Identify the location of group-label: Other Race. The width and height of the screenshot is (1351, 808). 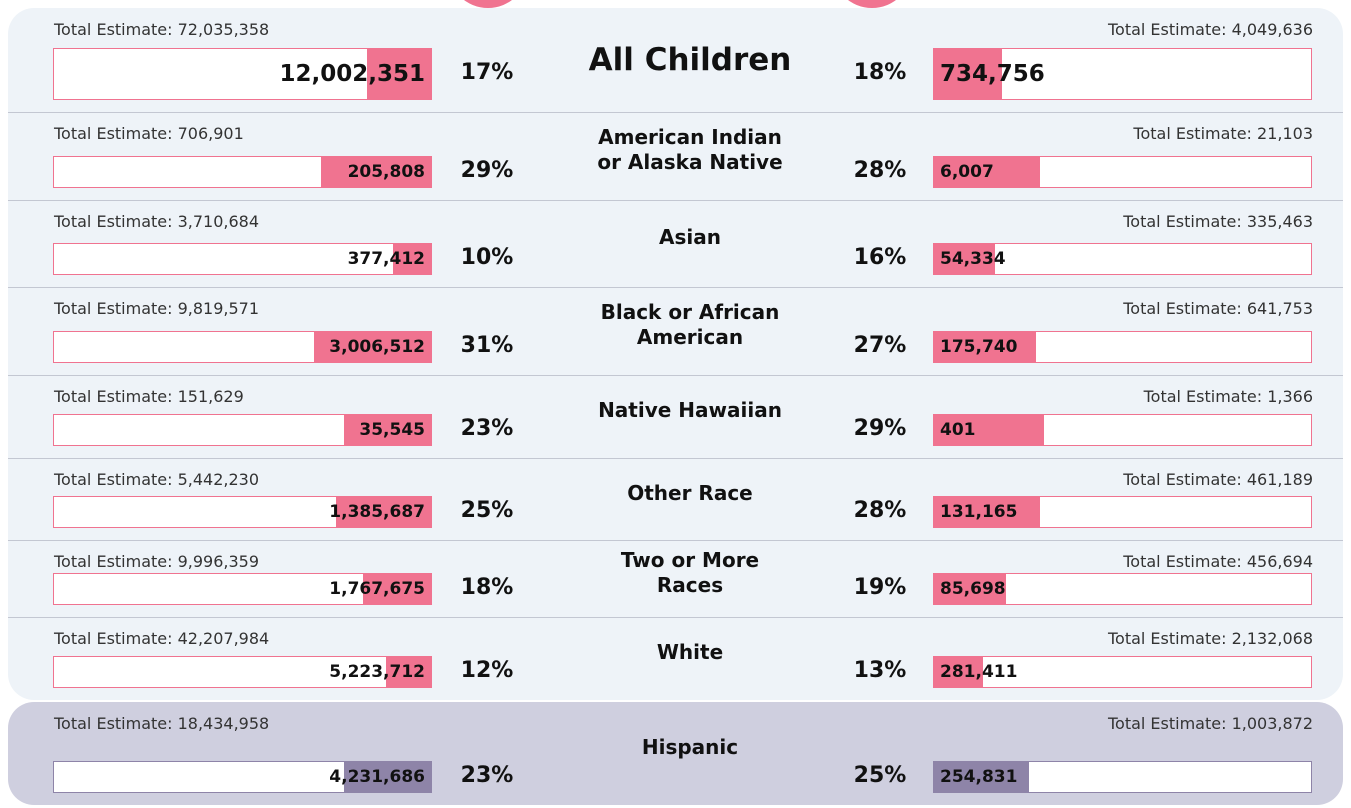
(690, 493).